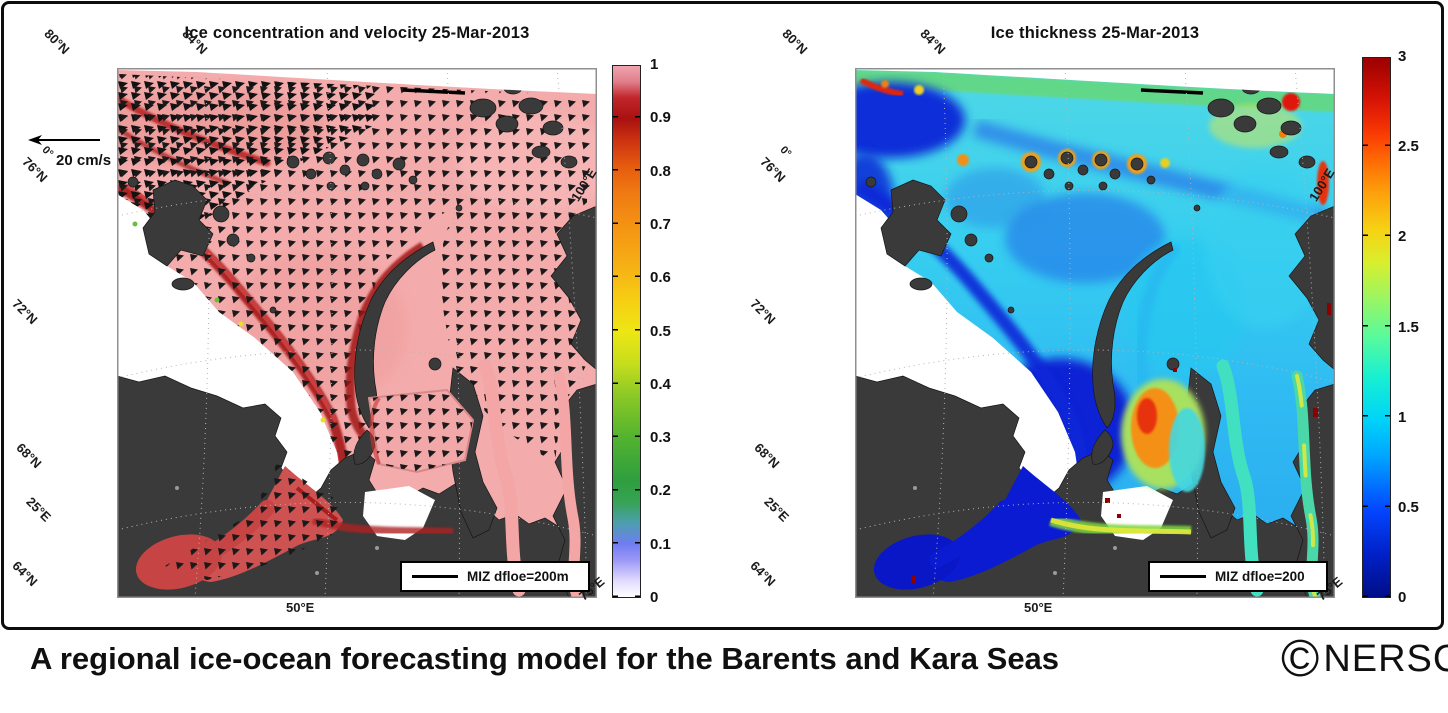  What do you see at coordinates (660, 277) in the screenshot?
I see `colorbar-tick: 0.6` at bounding box center [660, 277].